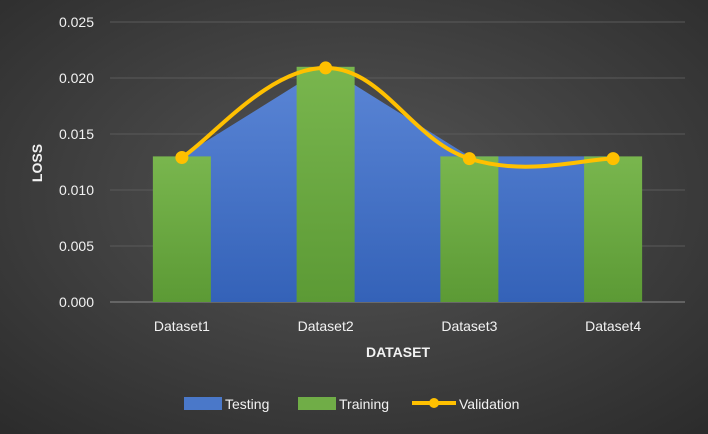 This screenshot has width=708, height=434. What do you see at coordinates (434, 403) in the screenshot?
I see `legend-marker-validation` at bounding box center [434, 403].